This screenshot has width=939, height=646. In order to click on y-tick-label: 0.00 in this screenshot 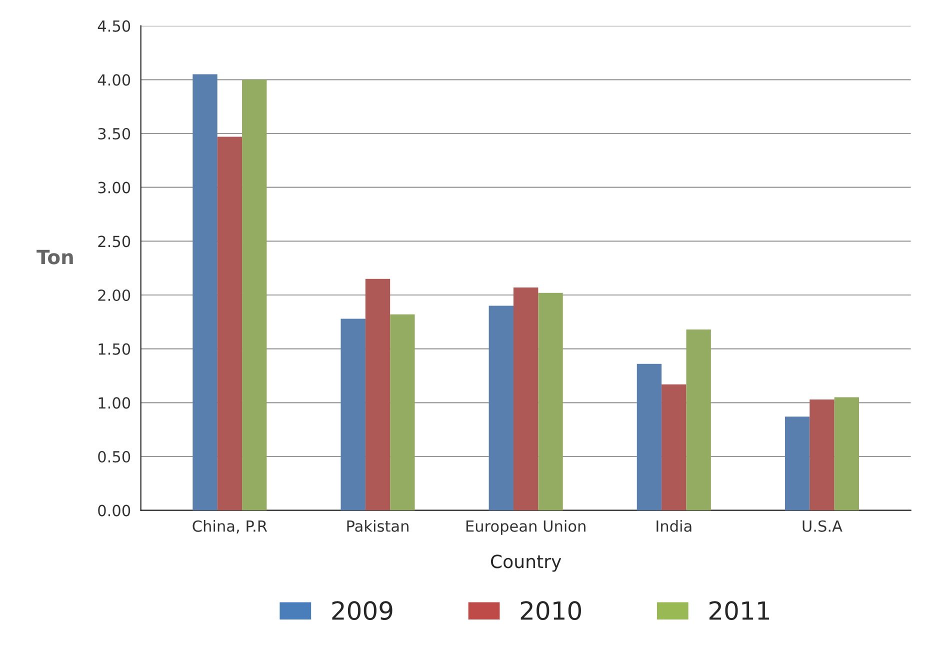, I will do `click(114, 510)`.